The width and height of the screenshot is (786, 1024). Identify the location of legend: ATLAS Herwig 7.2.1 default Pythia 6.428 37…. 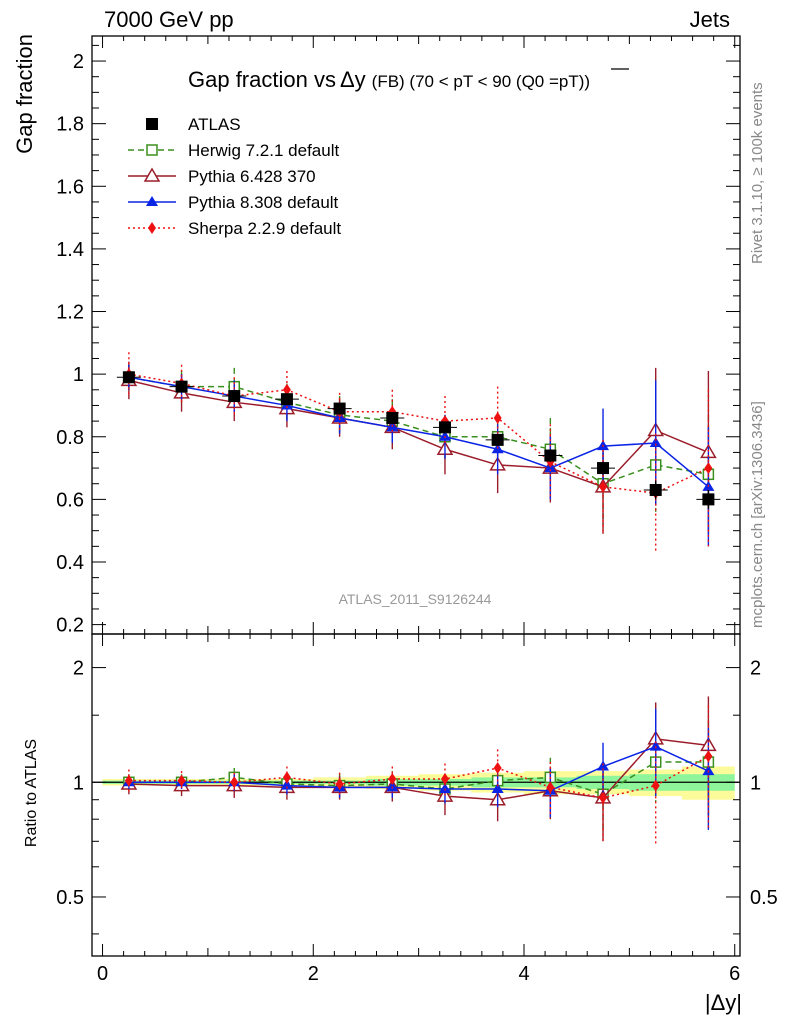
(234, 176).